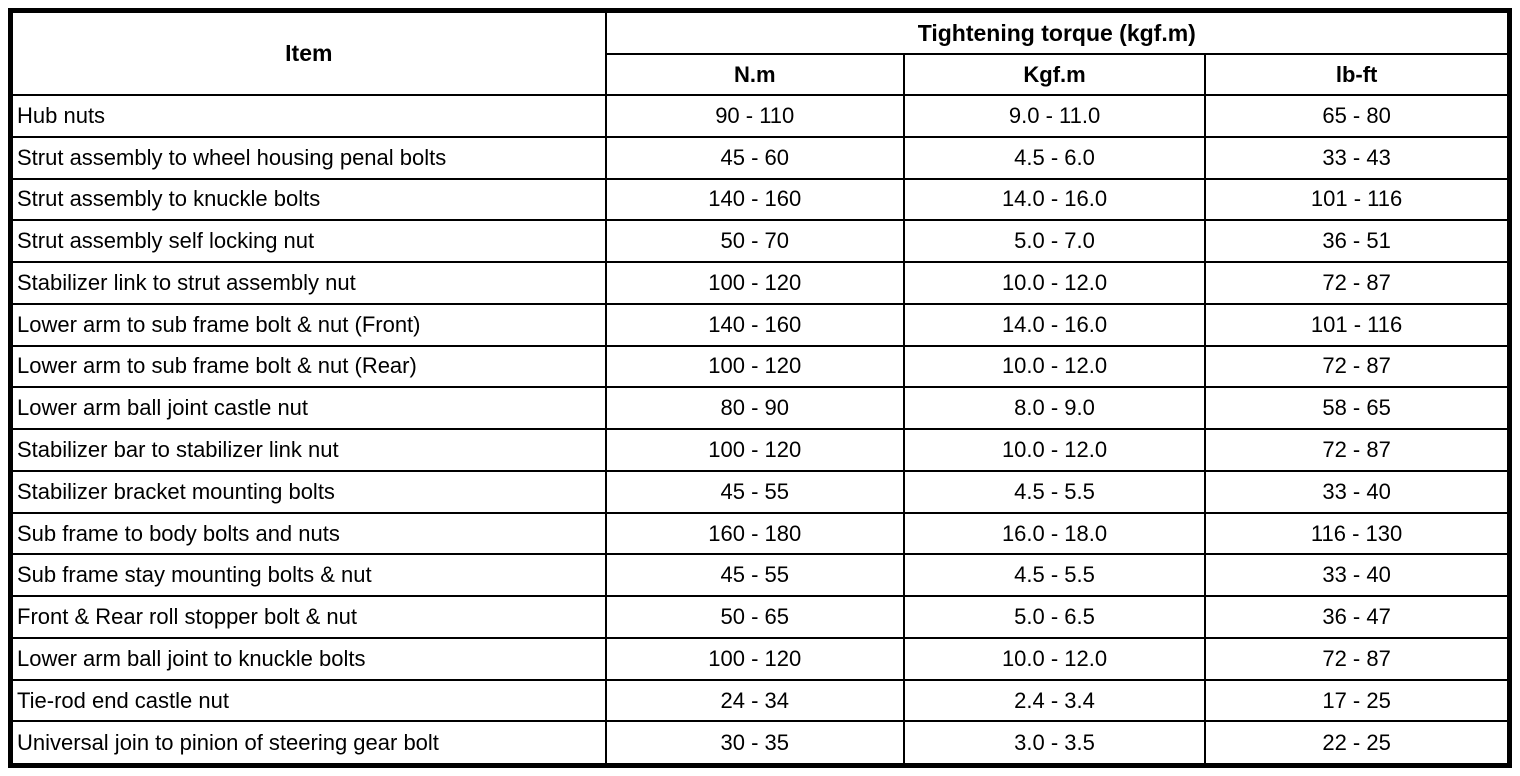 Image resolution: width=1520 pixels, height=776 pixels. Describe the element at coordinates (308, 658) in the screenshot. I see `item-label: Lower arm ball joint to knuckle bolts` at that location.